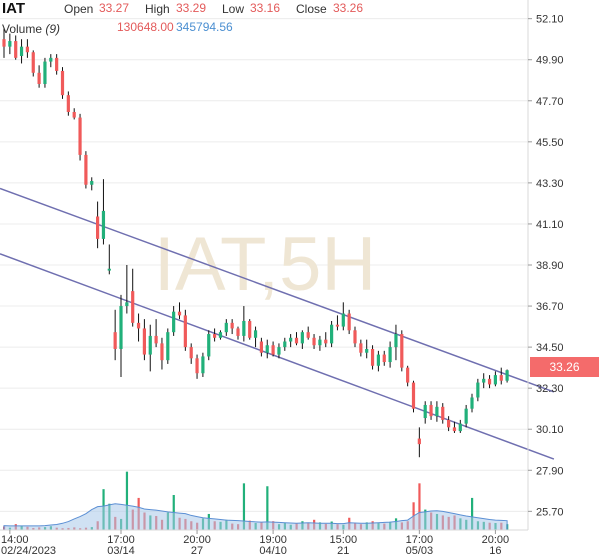 The image size is (599, 557). I want to click on x-tick-time: 19:00, so click(273, 540).